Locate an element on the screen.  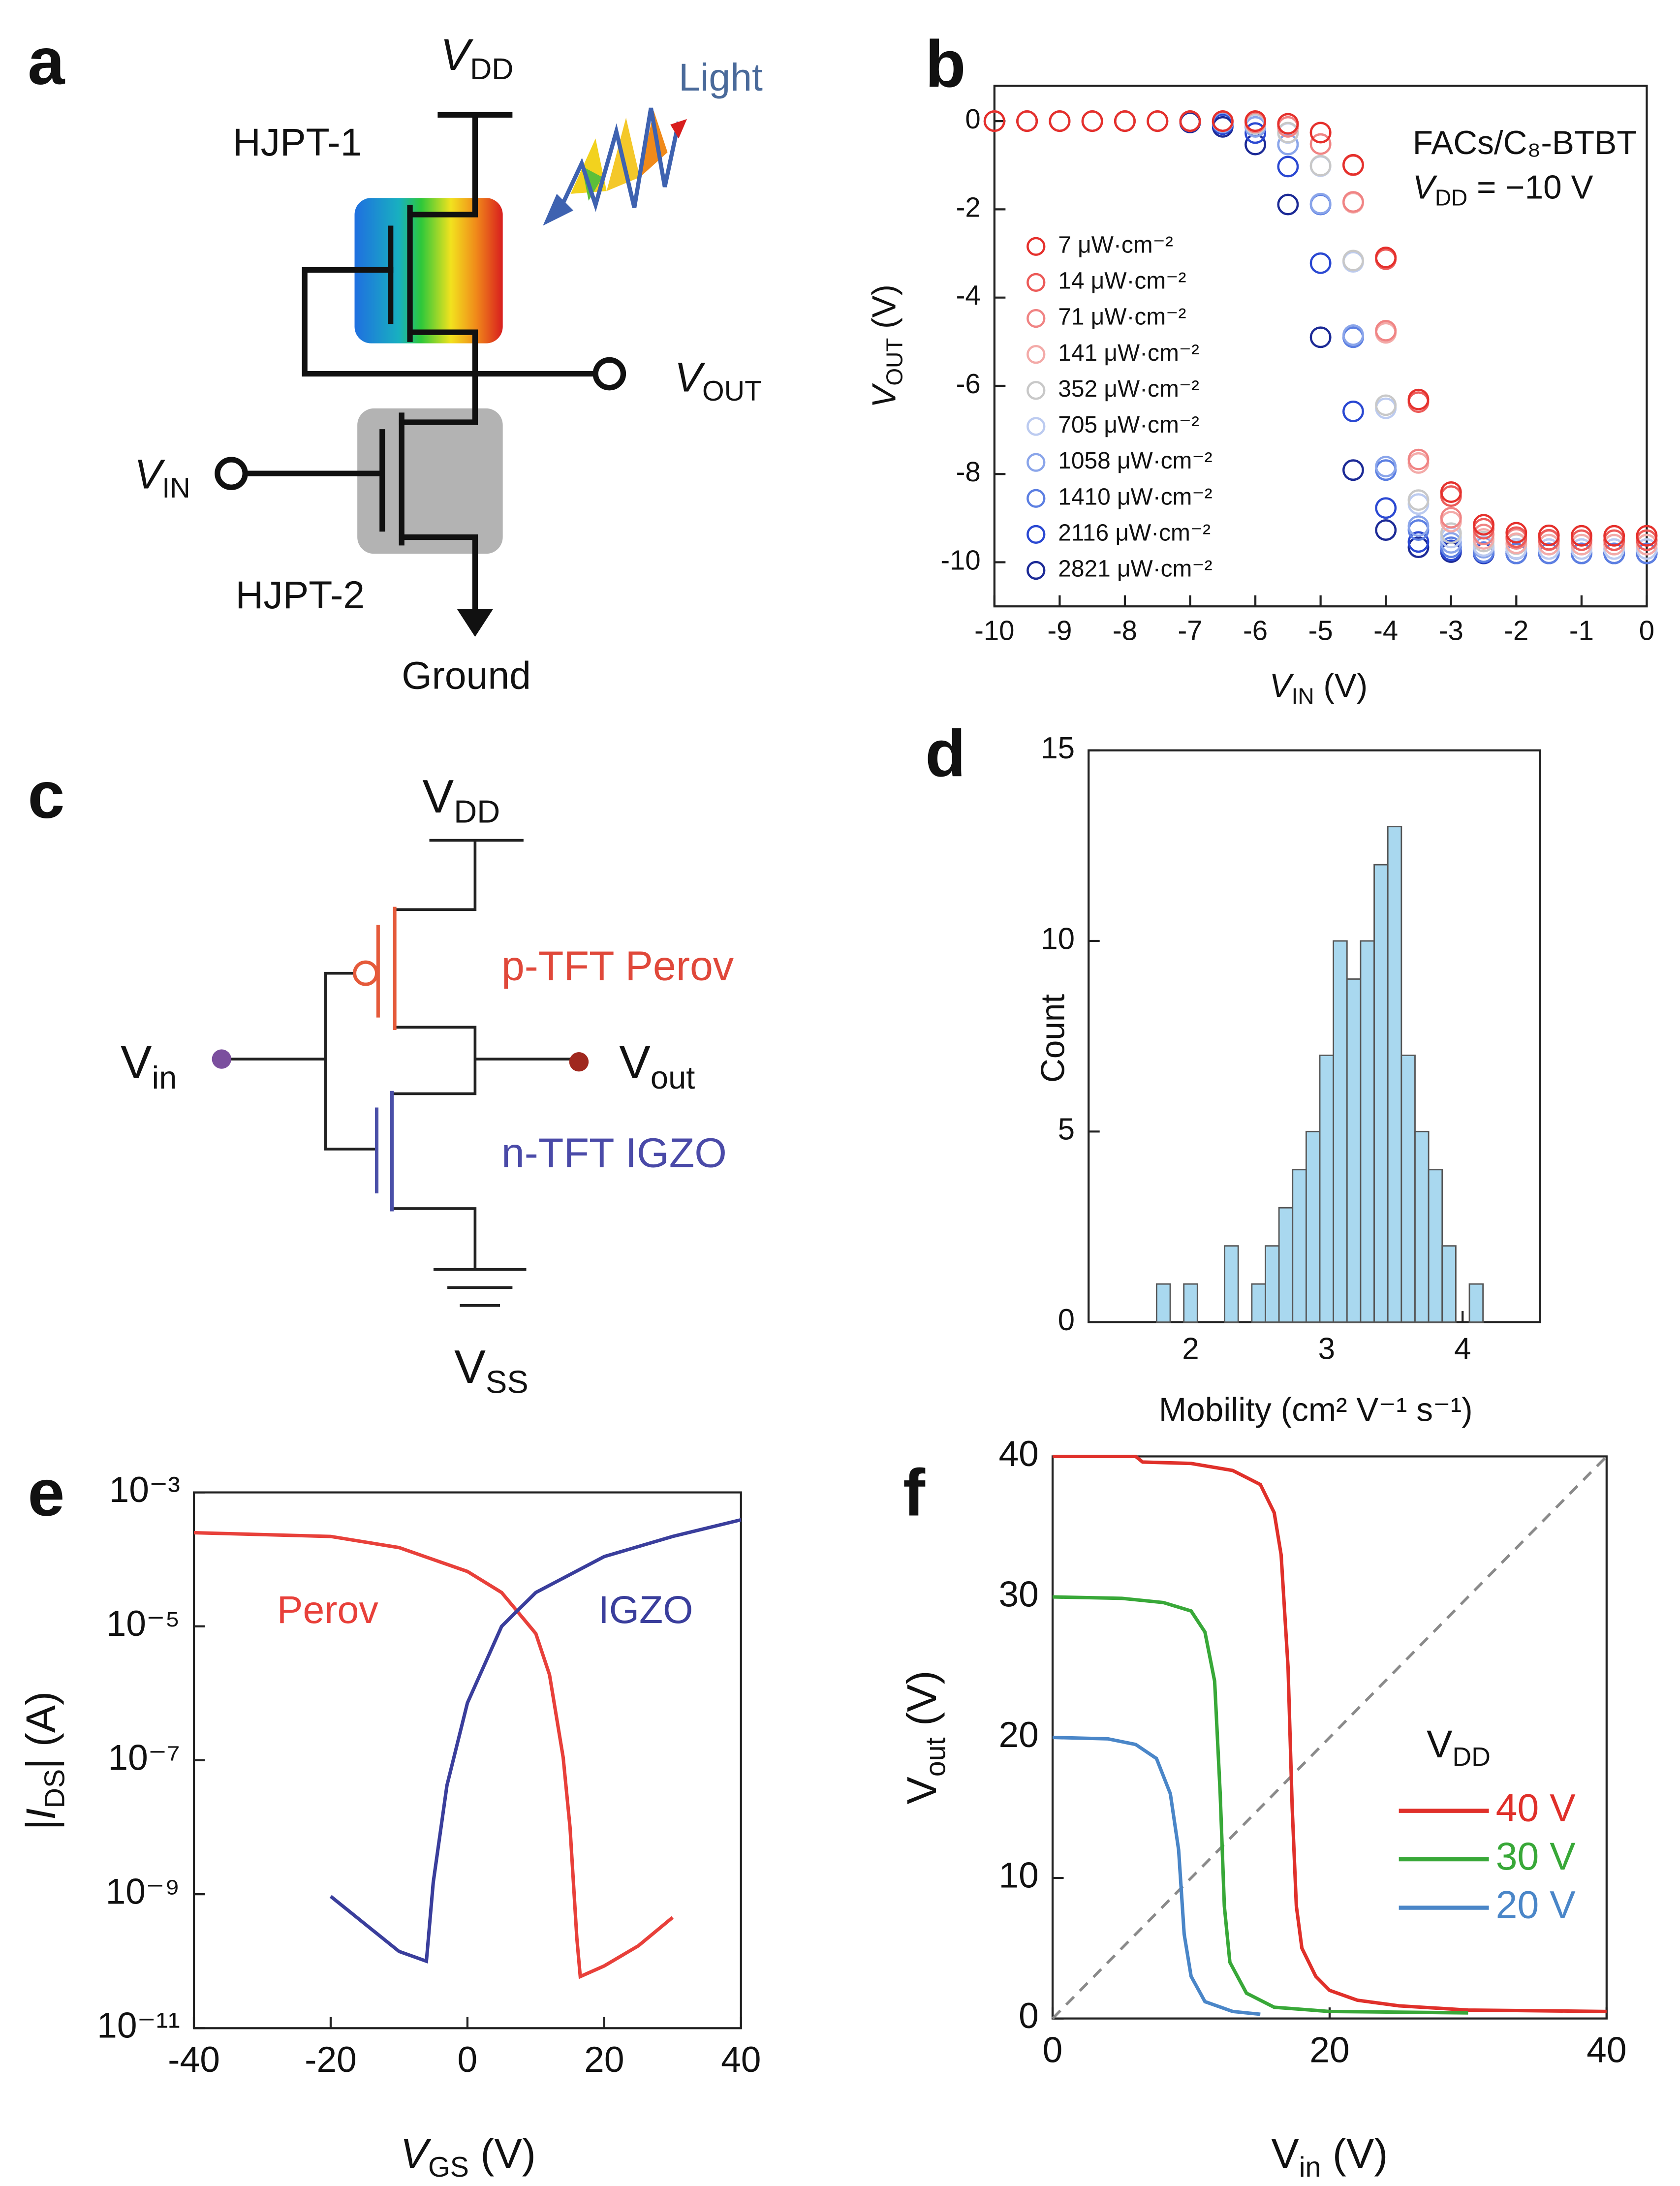
light-wave is located at coordinates (615, 166).